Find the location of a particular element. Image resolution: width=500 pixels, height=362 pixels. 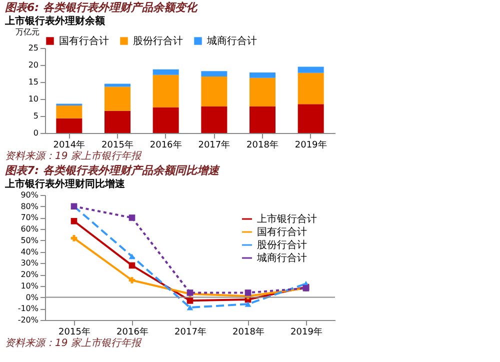

chart-title: 图表7: 各类银行表外理财产品余额同比增速 is located at coordinates (113, 170).